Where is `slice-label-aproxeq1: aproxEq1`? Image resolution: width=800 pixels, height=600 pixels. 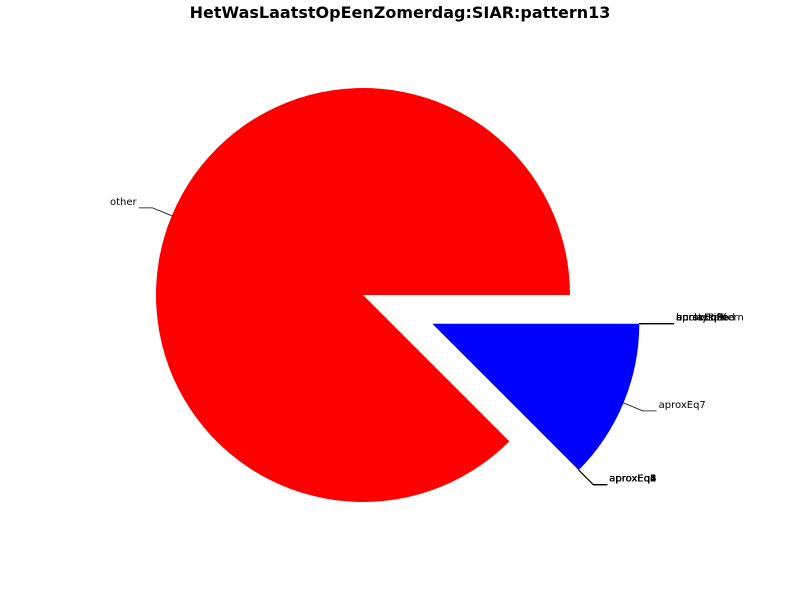 slice-label-aproxeq1: aproxEq1 is located at coordinates (632, 479).